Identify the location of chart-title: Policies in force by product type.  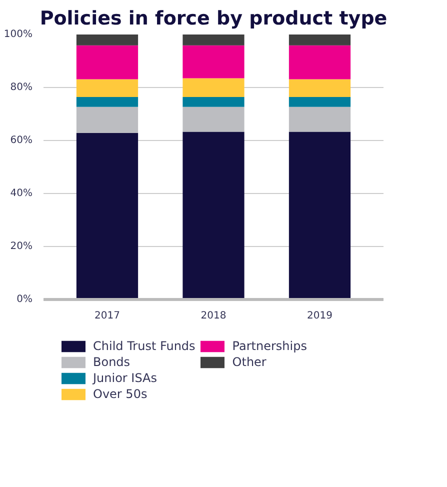
(214, 19).